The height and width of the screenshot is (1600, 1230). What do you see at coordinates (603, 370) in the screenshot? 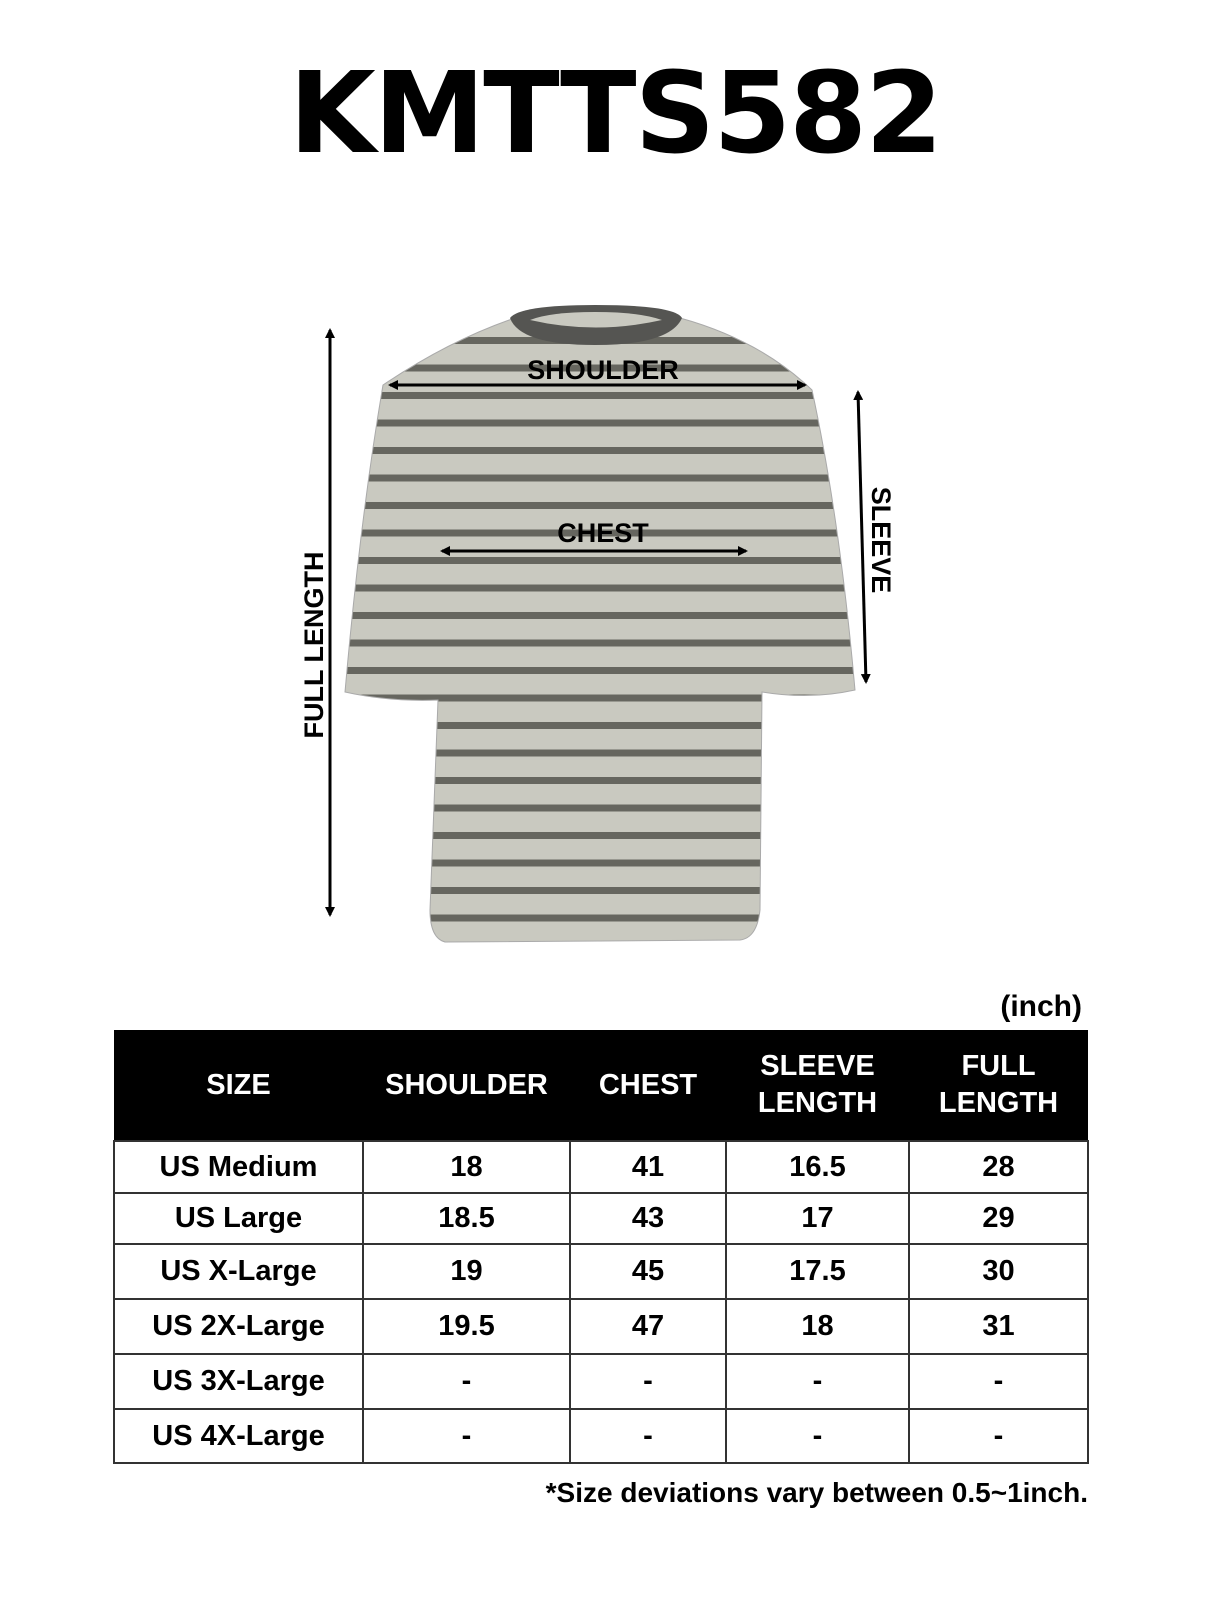
I see `shoulder-label: SHOULDER` at bounding box center [603, 370].